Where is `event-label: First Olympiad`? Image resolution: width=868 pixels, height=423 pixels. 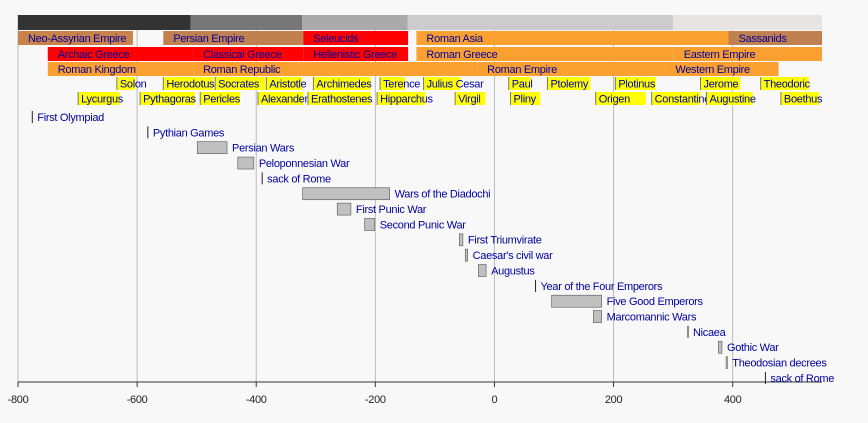 event-label: First Olympiad is located at coordinates (70, 118).